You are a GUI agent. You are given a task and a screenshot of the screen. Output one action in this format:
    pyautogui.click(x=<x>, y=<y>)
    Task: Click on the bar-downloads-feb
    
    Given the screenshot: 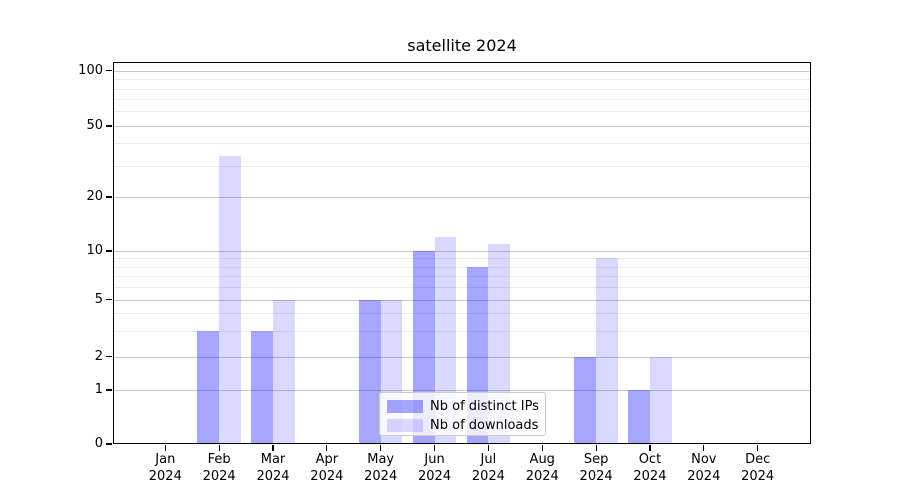 What is the action you would take?
    pyautogui.click(x=230, y=299)
    